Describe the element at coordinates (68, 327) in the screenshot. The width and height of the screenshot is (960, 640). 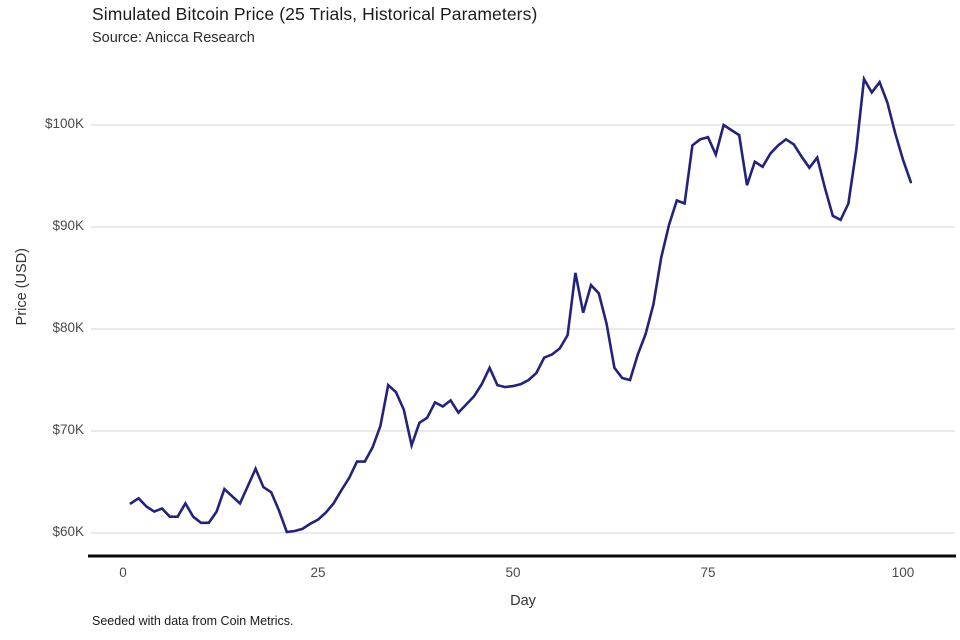
I see `y-tick-label-80k: $80K` at that location.